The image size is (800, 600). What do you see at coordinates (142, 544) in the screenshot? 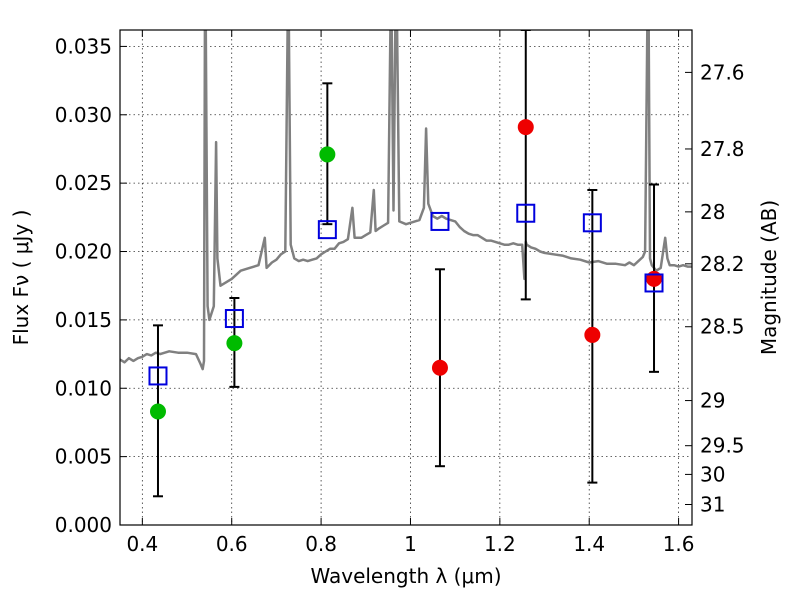
I see `x-tick-label: 0.4` at bounding box center [142, 544].